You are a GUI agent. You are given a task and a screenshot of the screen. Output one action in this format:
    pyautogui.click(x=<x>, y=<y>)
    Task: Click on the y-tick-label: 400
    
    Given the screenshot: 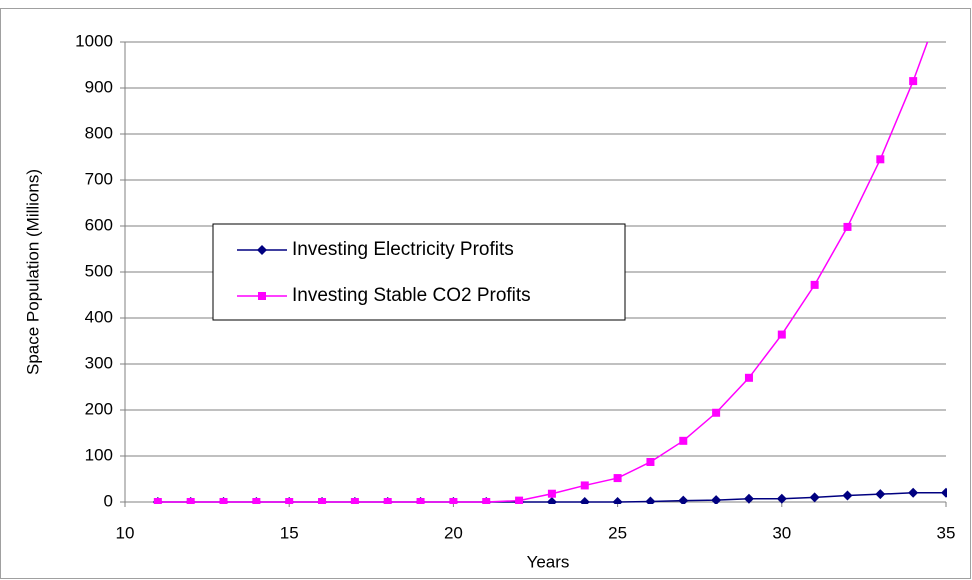 What is the action you would take?
    pyautogui.click(x=99, y=316)
    